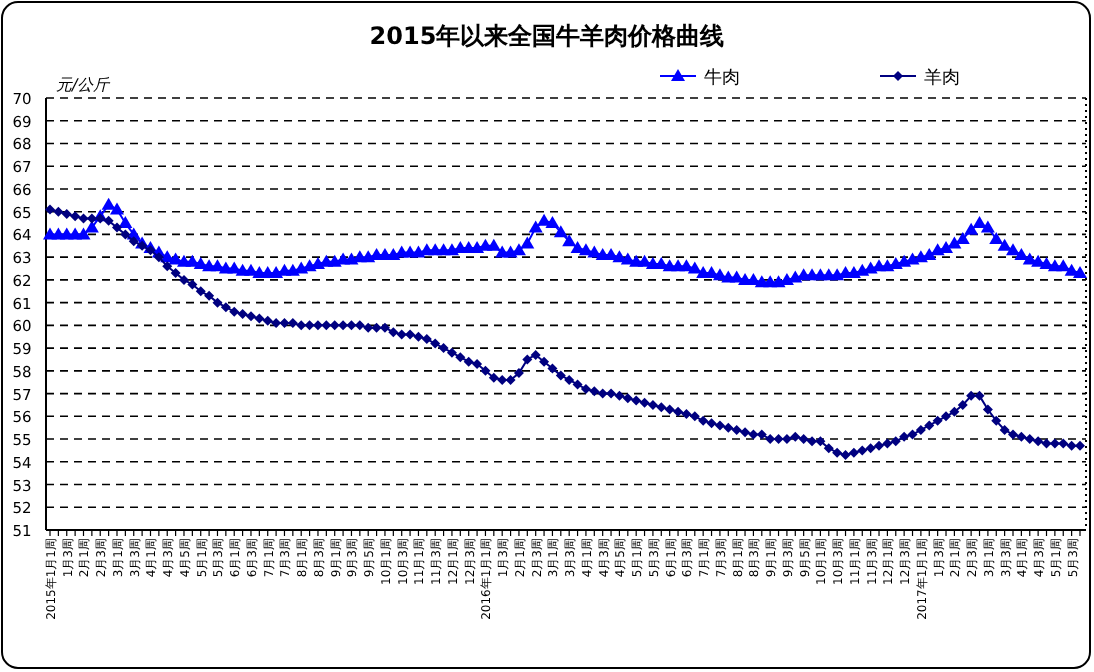  What do you see at coordinates (942, 78) in the screenshot?
I see `legend-label: 羊肉` at bounding box center [942, 78].